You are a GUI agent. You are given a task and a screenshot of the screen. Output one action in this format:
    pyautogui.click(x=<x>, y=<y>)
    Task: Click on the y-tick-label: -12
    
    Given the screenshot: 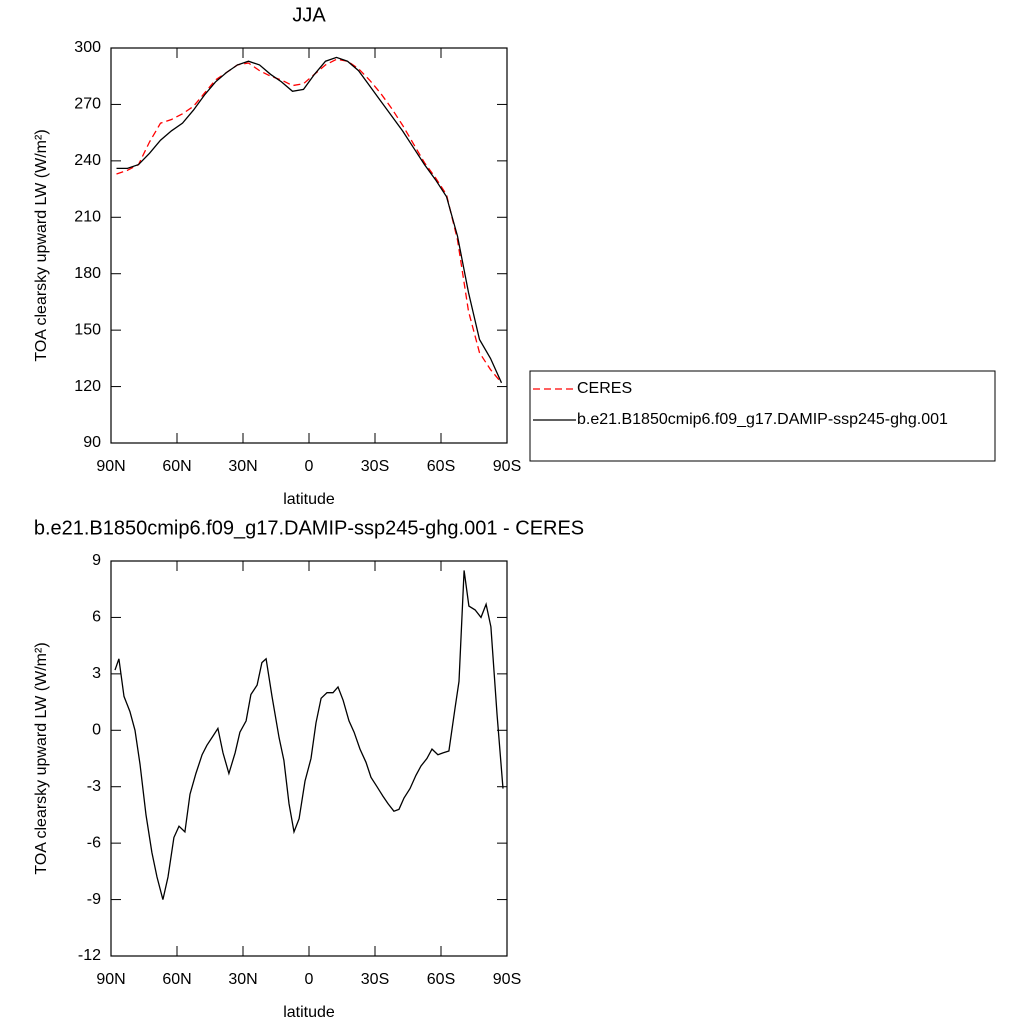 What is the action you would take?
    pyautogui.click(x=89, y=955)
    